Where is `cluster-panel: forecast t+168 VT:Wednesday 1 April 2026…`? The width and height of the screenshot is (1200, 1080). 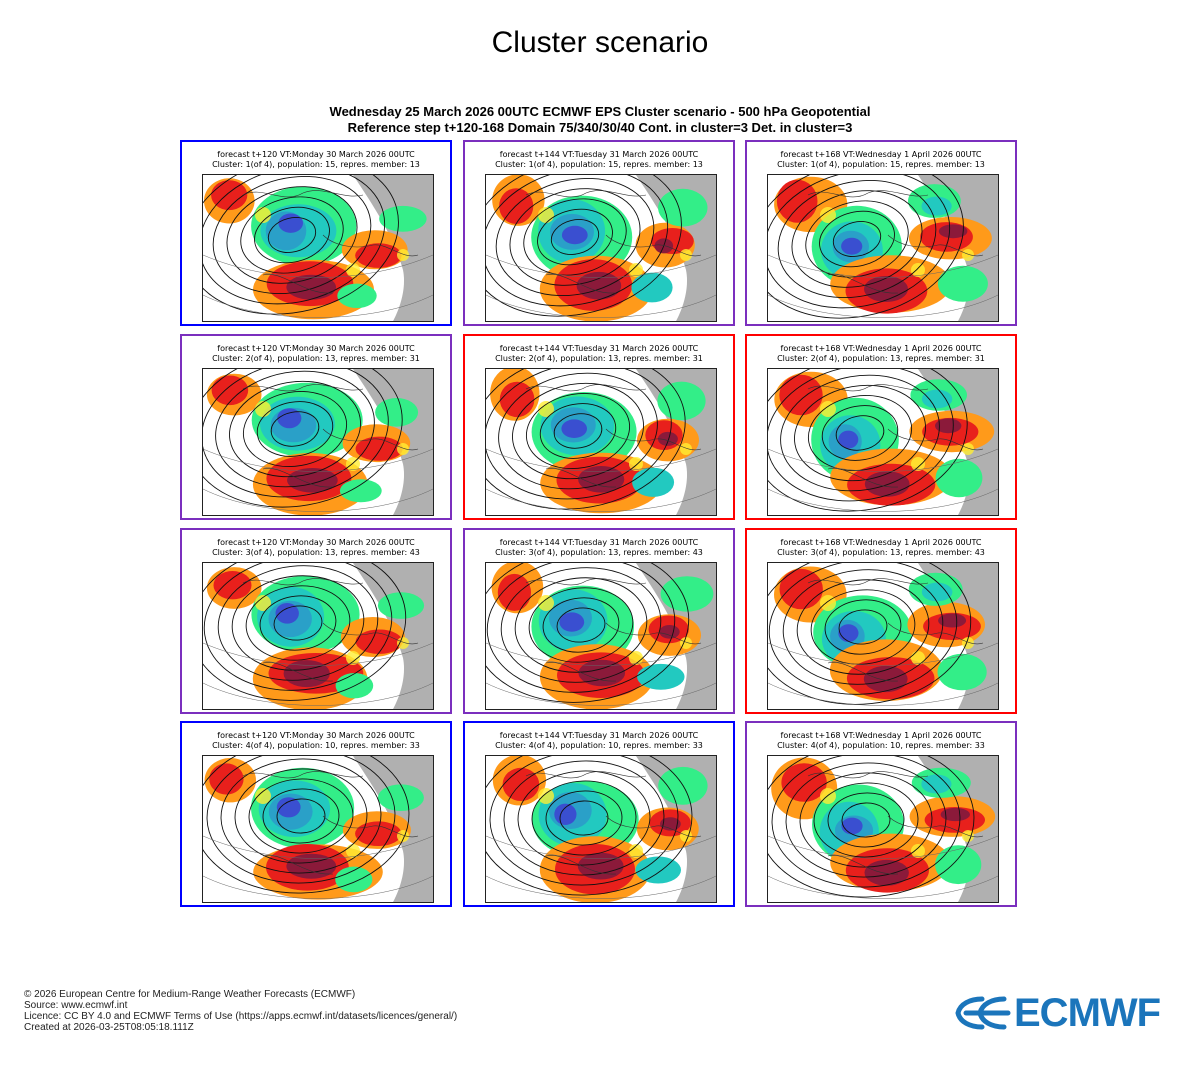
cluster-panel: forecast t+168 VT:Wednesday 1 April 2026… is located at coordinates (881, 233).